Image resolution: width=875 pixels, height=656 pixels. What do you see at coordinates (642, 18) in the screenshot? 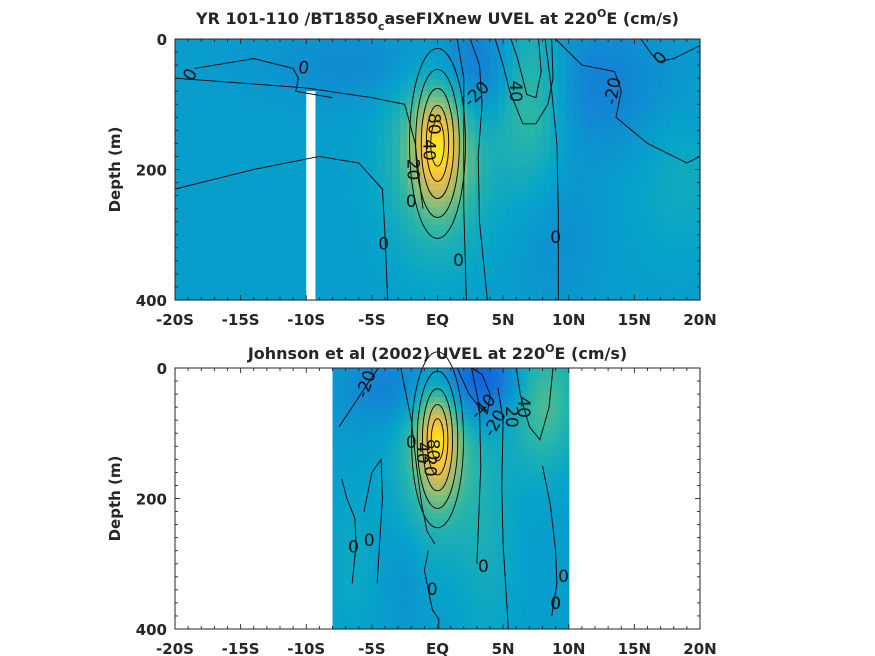
I see `title-end: E (cm/s)` at bounding box center [642, 18].